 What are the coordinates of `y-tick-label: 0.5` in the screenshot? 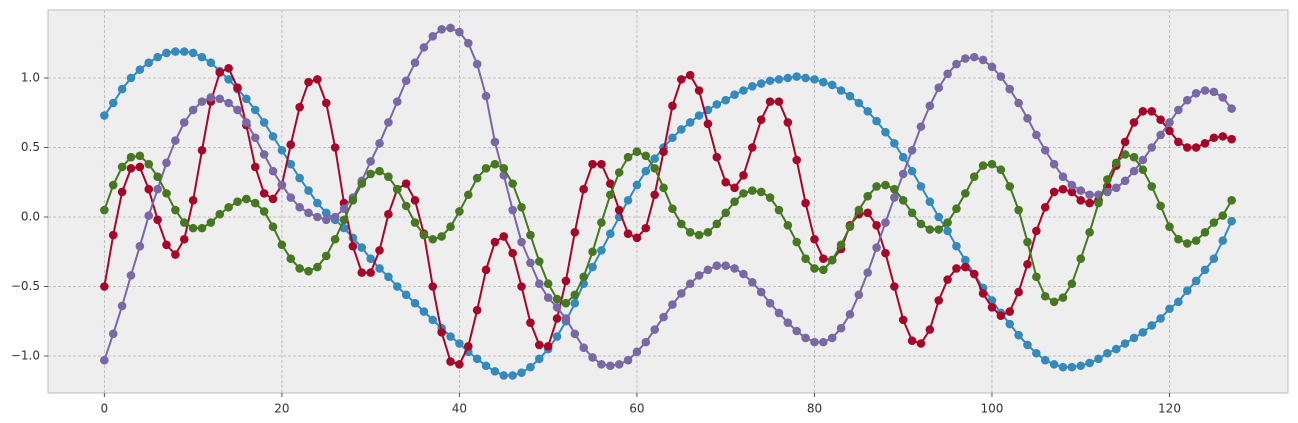 It's located at (30, 147).